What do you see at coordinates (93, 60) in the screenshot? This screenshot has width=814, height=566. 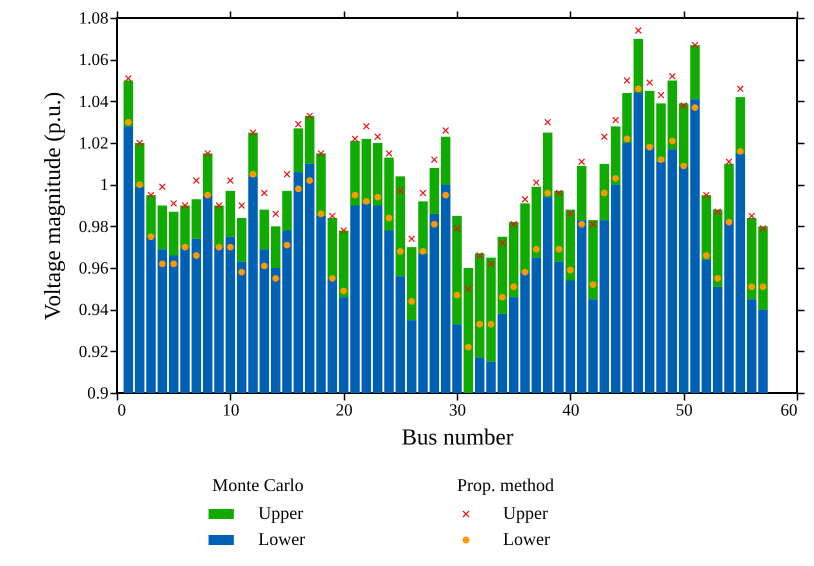 I see `y-tick-label: 1.06` at bounding box center [93, 60].